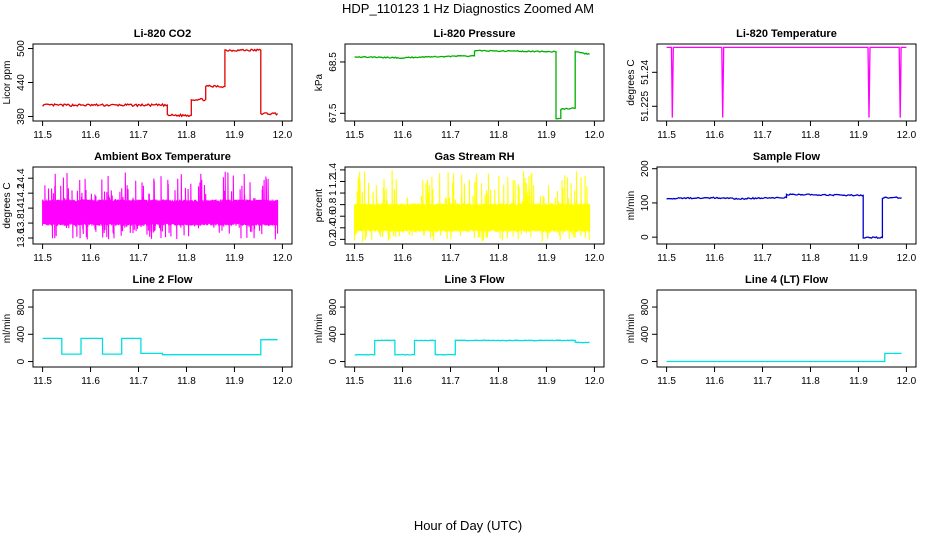 The height and width of the screenshot is (540, 936). What do you see at coordinates (333, 204) in the screenshot?
I see `y-tick-label: 0.8` at bounding box center [333, 204].